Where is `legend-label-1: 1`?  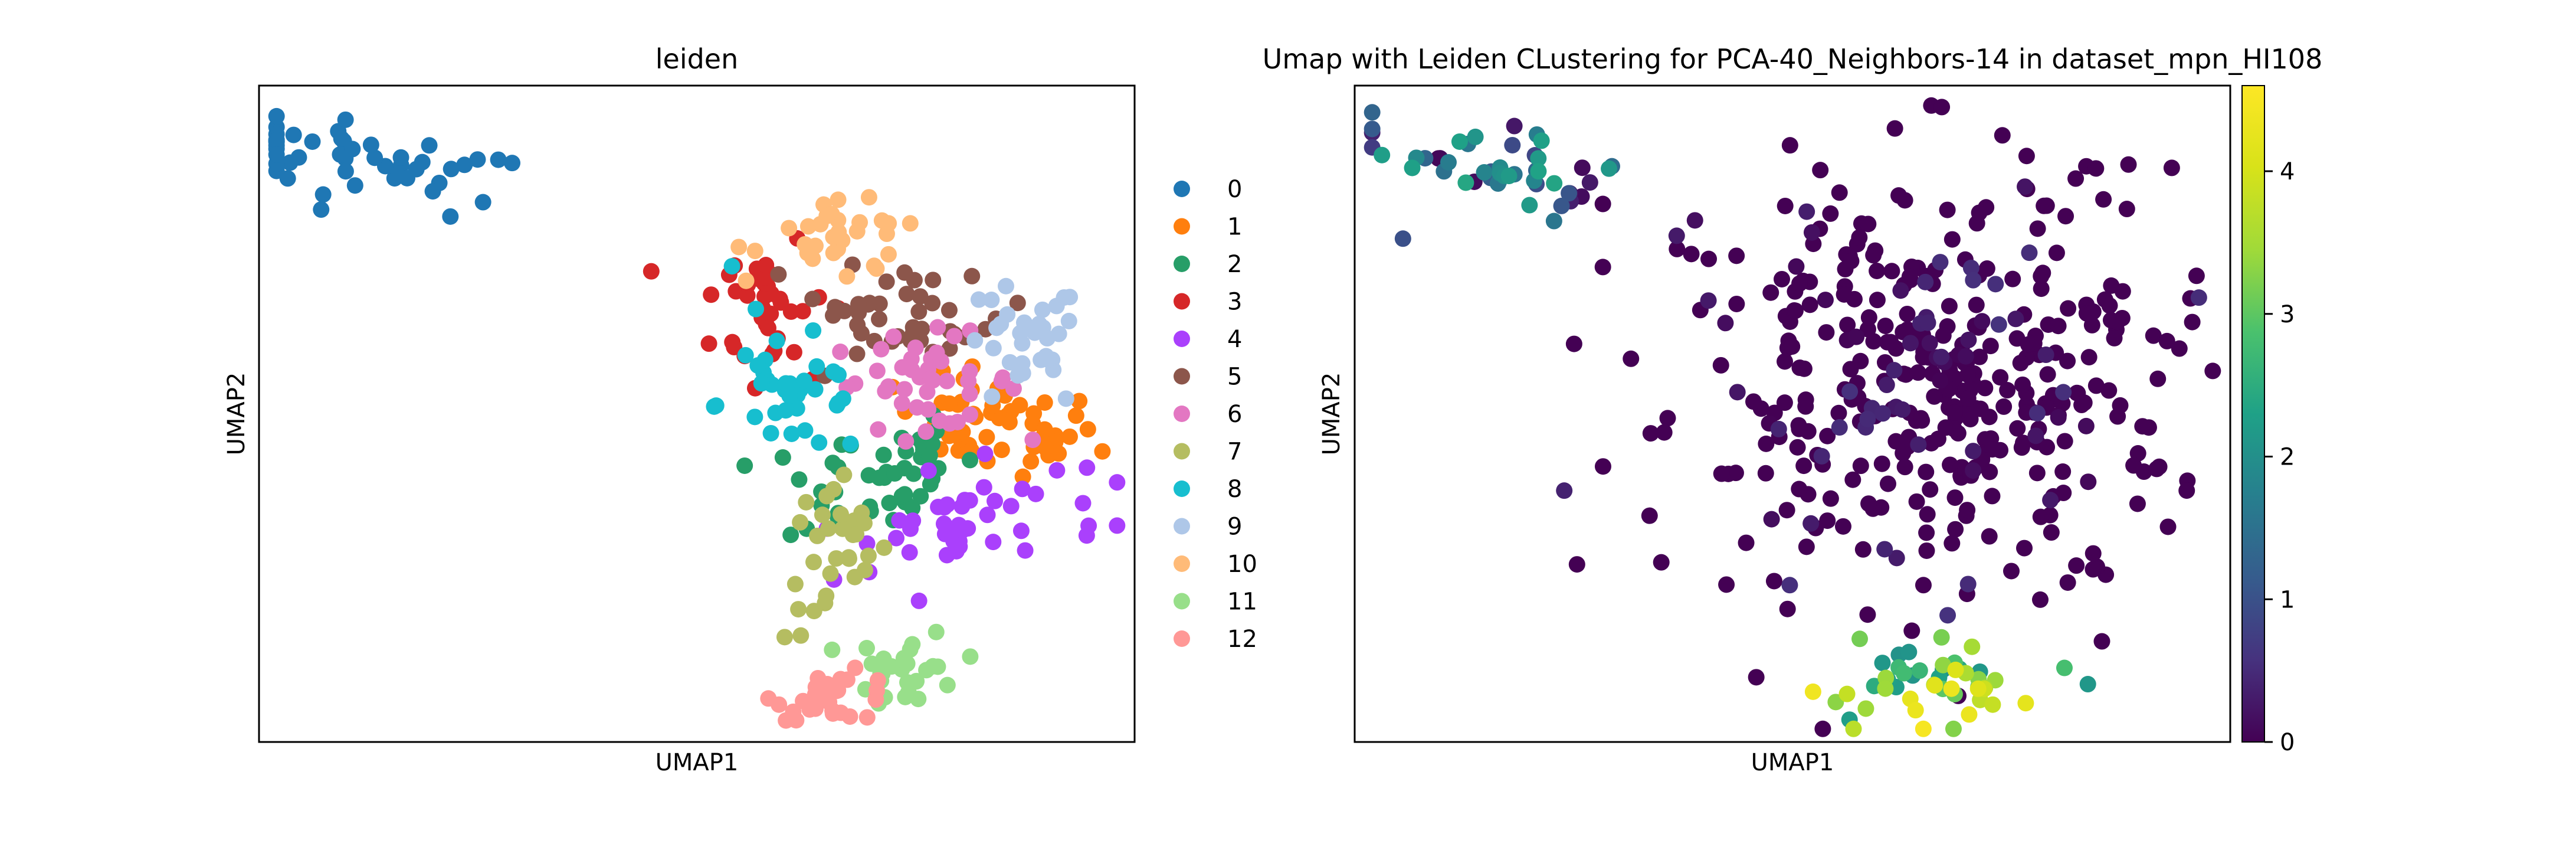
legend-label-1: 1 is located at coordinates (1234, 227).